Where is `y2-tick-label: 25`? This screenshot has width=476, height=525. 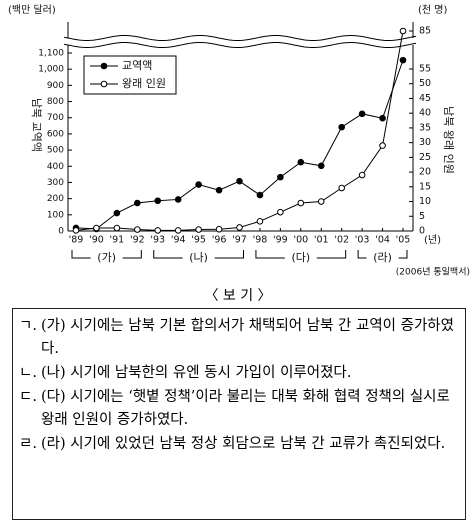 y2-tick-label: 25 is located at coordinates (425, 157).